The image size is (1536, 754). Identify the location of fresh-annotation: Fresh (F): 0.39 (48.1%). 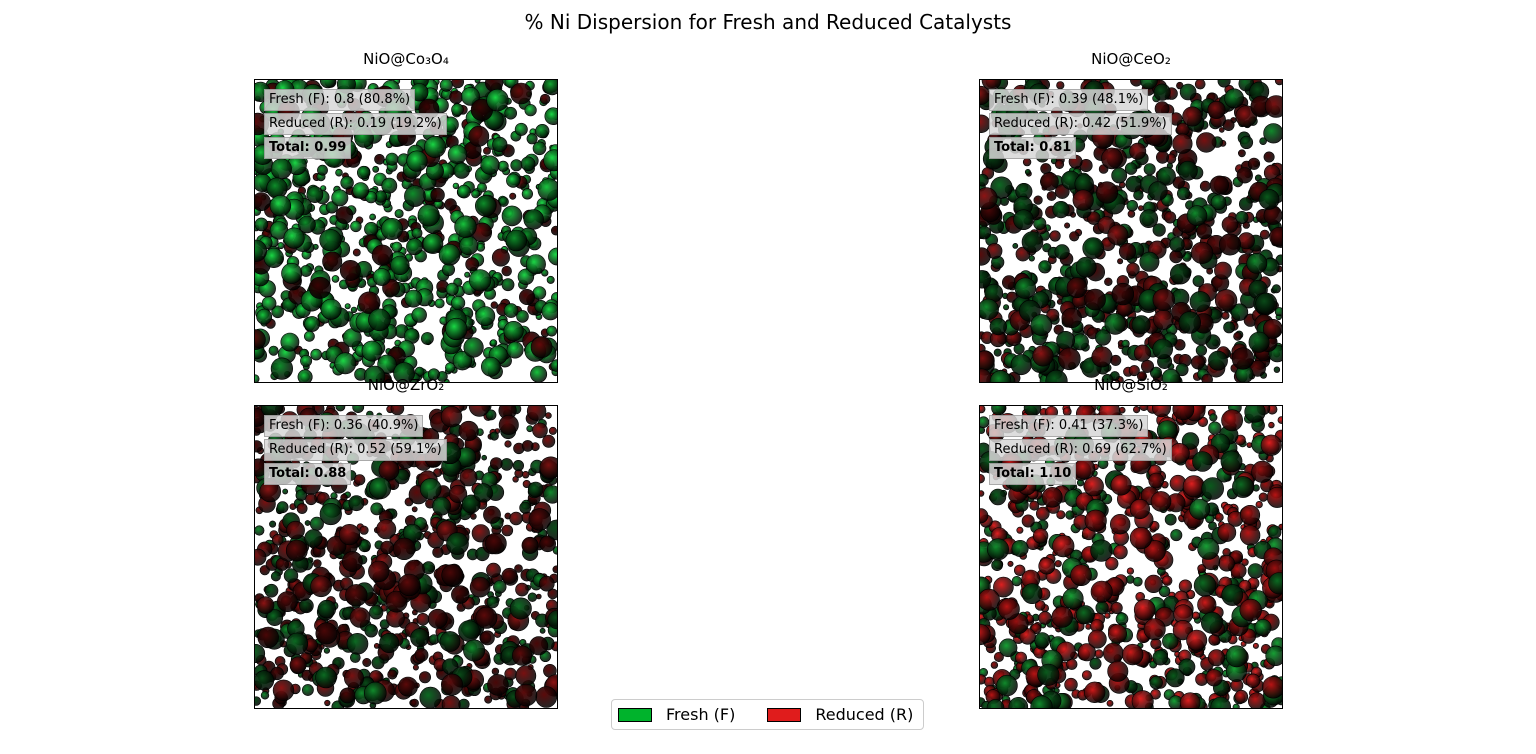
(1069, 100).